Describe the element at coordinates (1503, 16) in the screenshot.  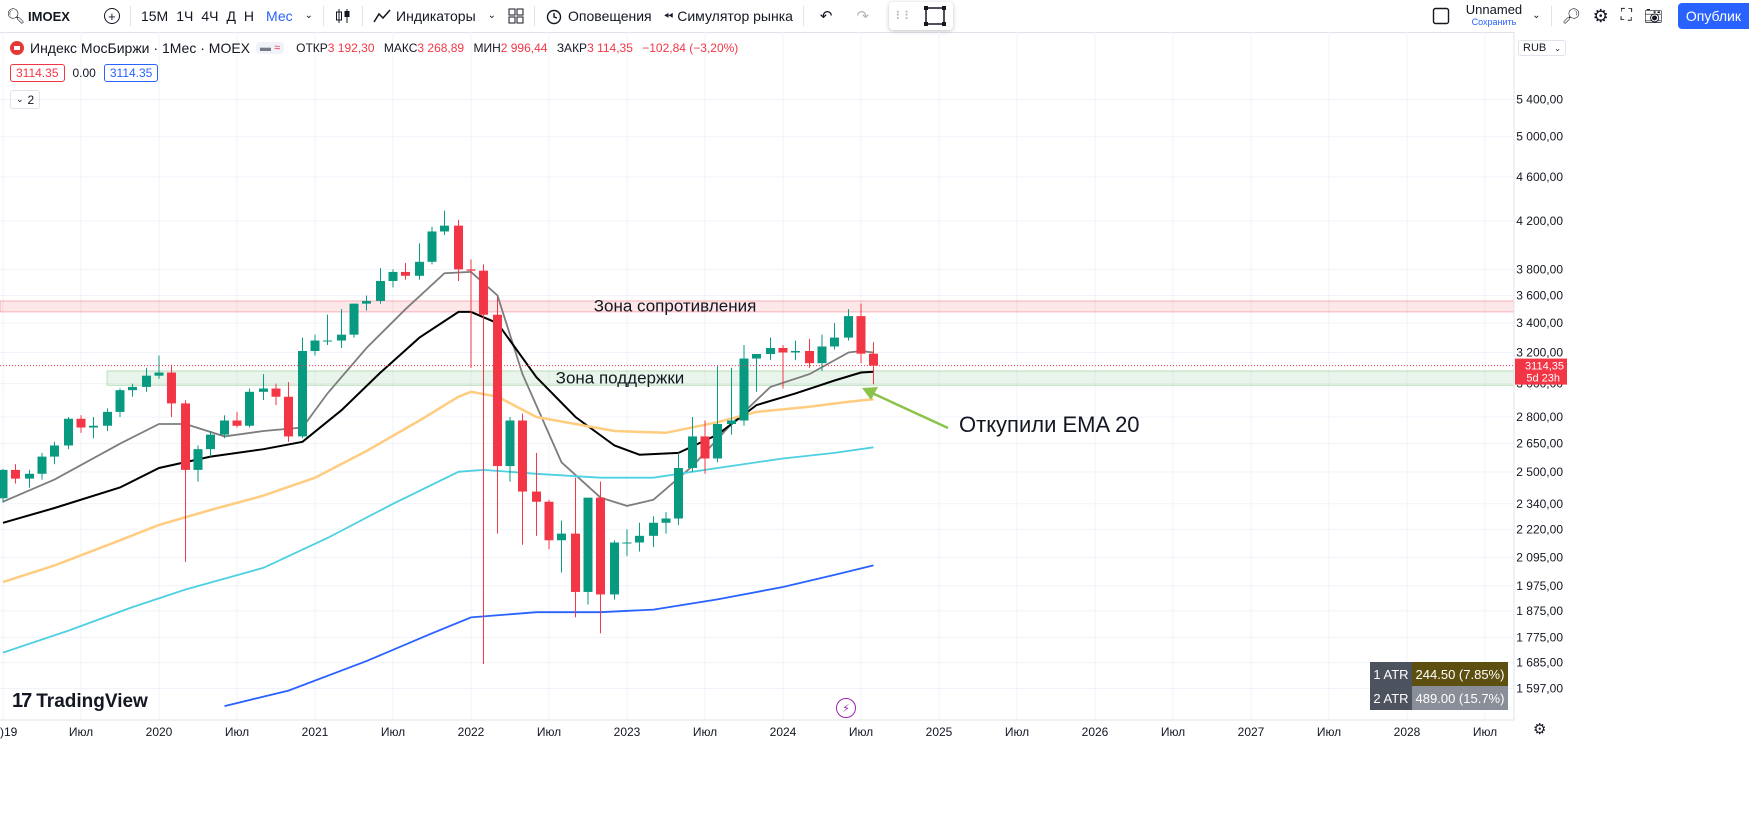
I see `layout-name: Unnamed Сохранить ⌄` at that location.